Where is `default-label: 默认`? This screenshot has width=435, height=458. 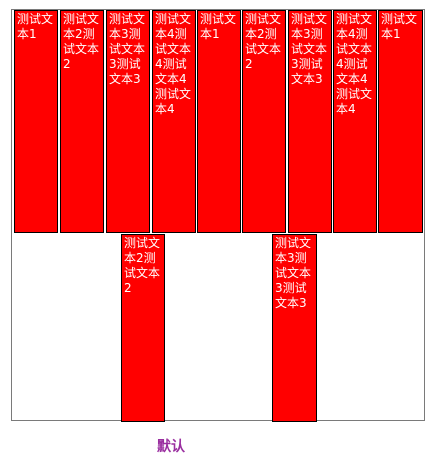 default-label: 默认 is located at coordinates (171, 447).